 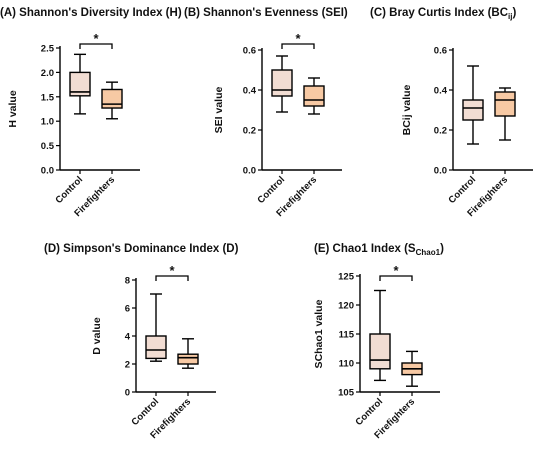 What do you see at coordinates (97, 336) in the screenshot?
I see `y-axis-label: D value` at bounding box center [97, 336].